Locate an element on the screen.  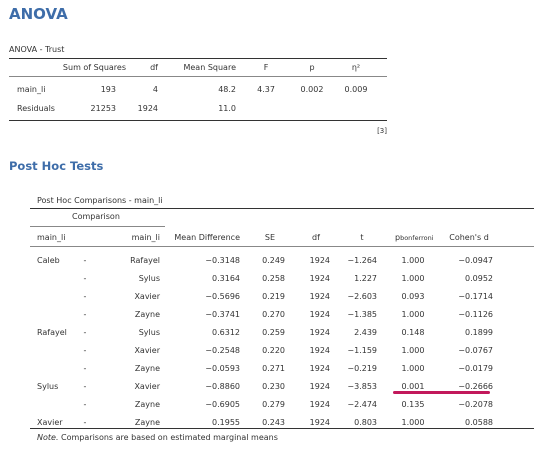
row-mean-difference: −0.0593 is located at coordinates (222, 368).